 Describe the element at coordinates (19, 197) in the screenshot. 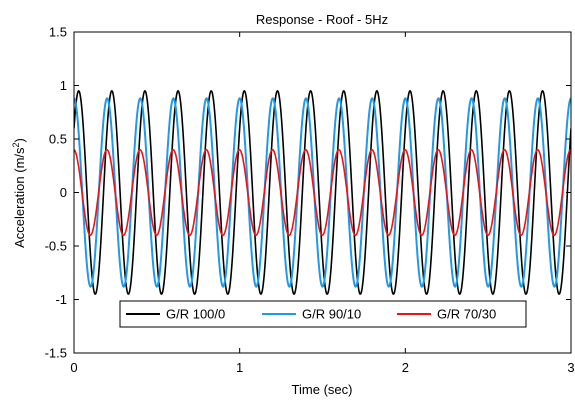

I see `y-axis-label-main: Acceleration (m/s` at that location.